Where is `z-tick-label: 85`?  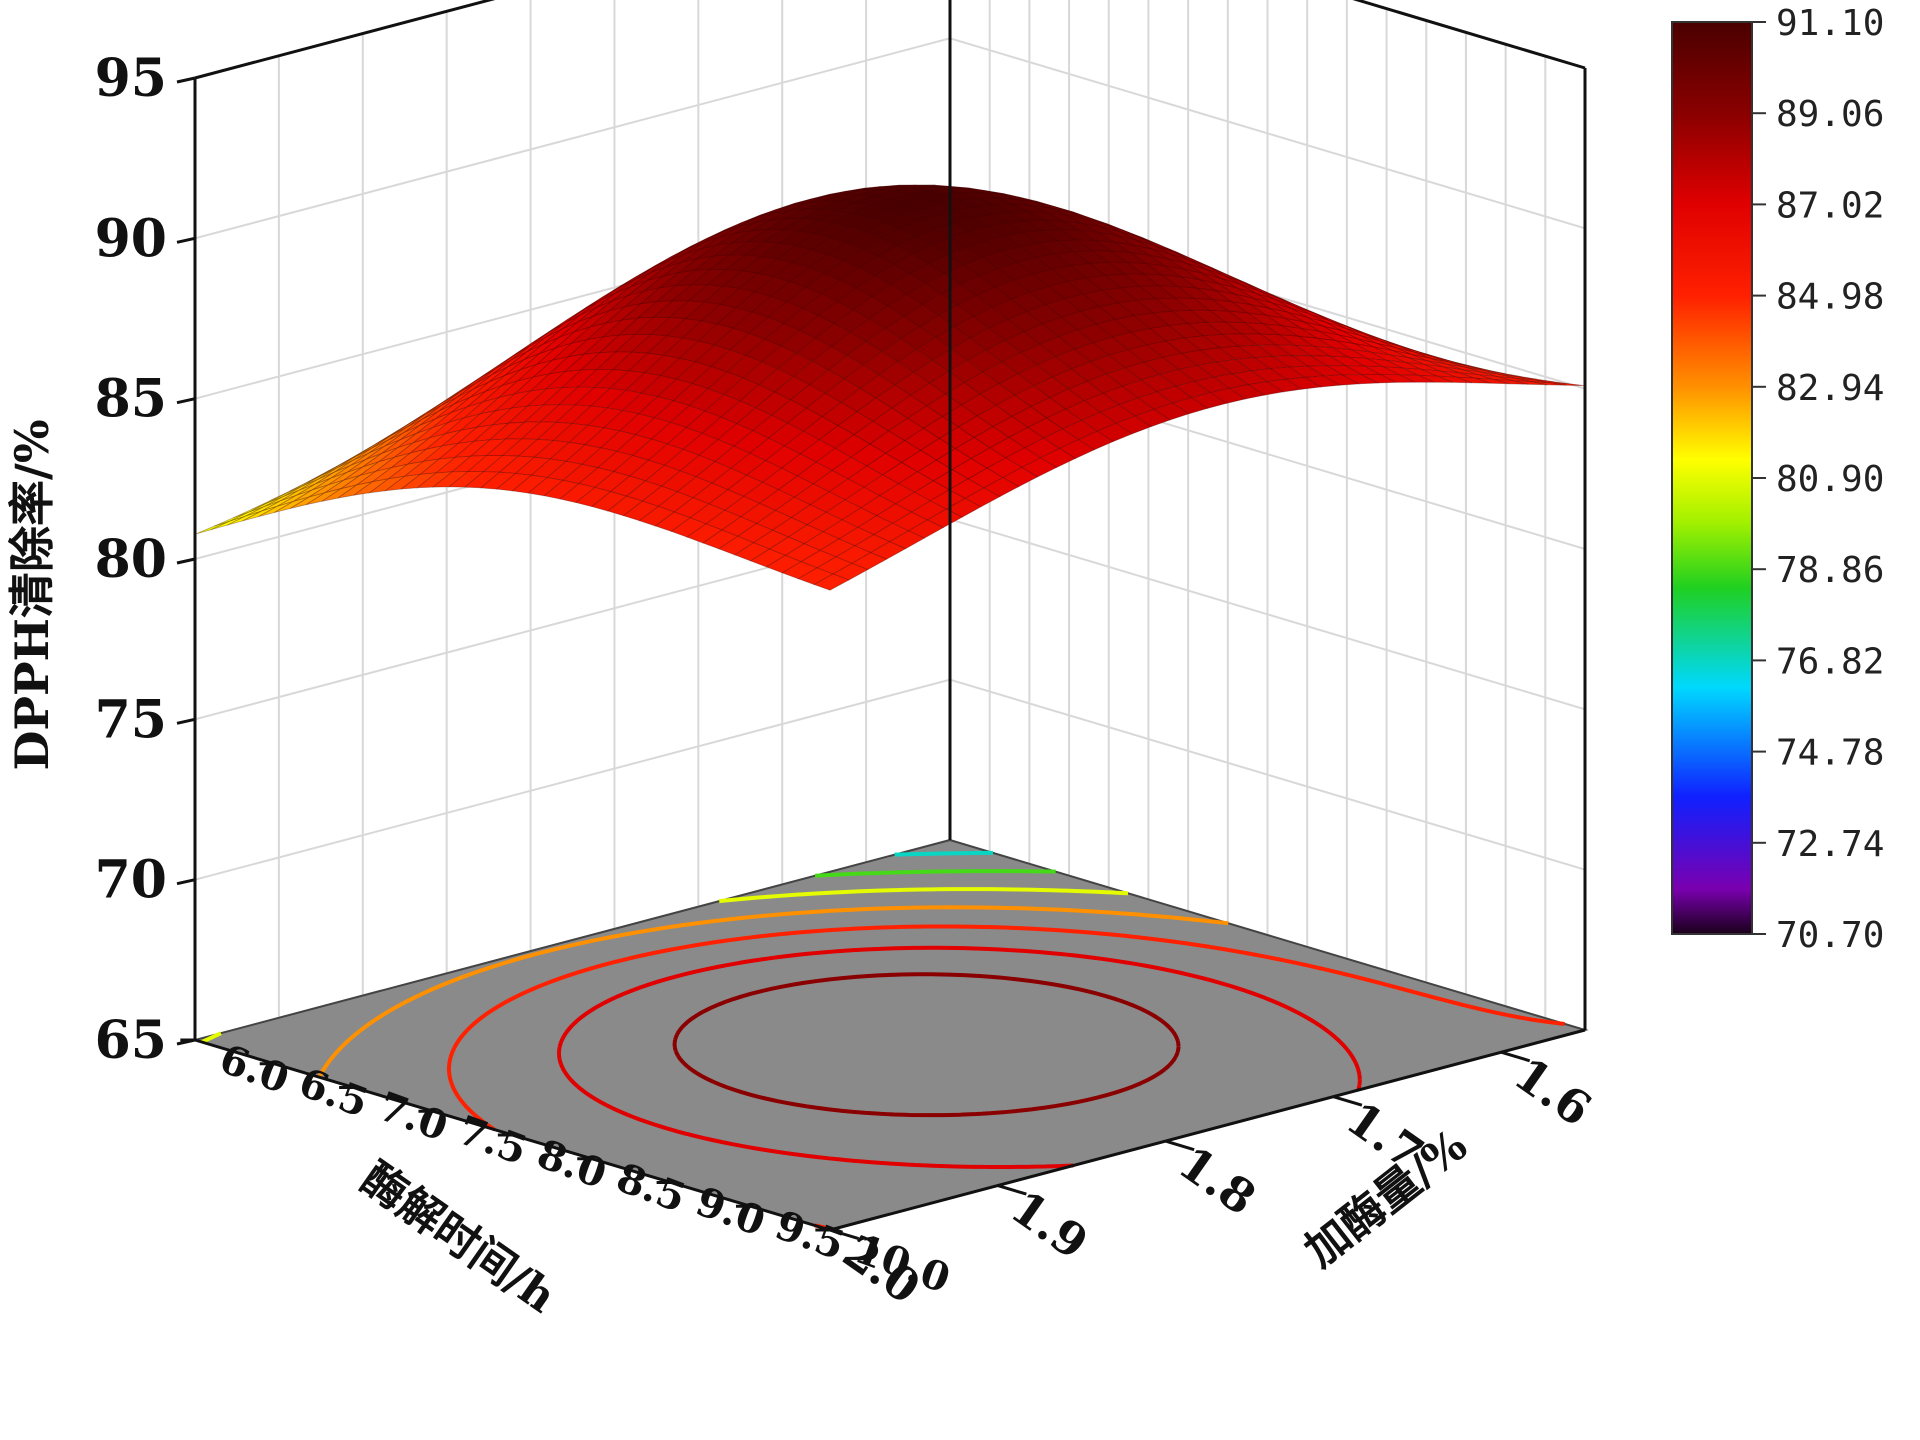
z-tick-label: 85 is located at coordinates (131, 399).